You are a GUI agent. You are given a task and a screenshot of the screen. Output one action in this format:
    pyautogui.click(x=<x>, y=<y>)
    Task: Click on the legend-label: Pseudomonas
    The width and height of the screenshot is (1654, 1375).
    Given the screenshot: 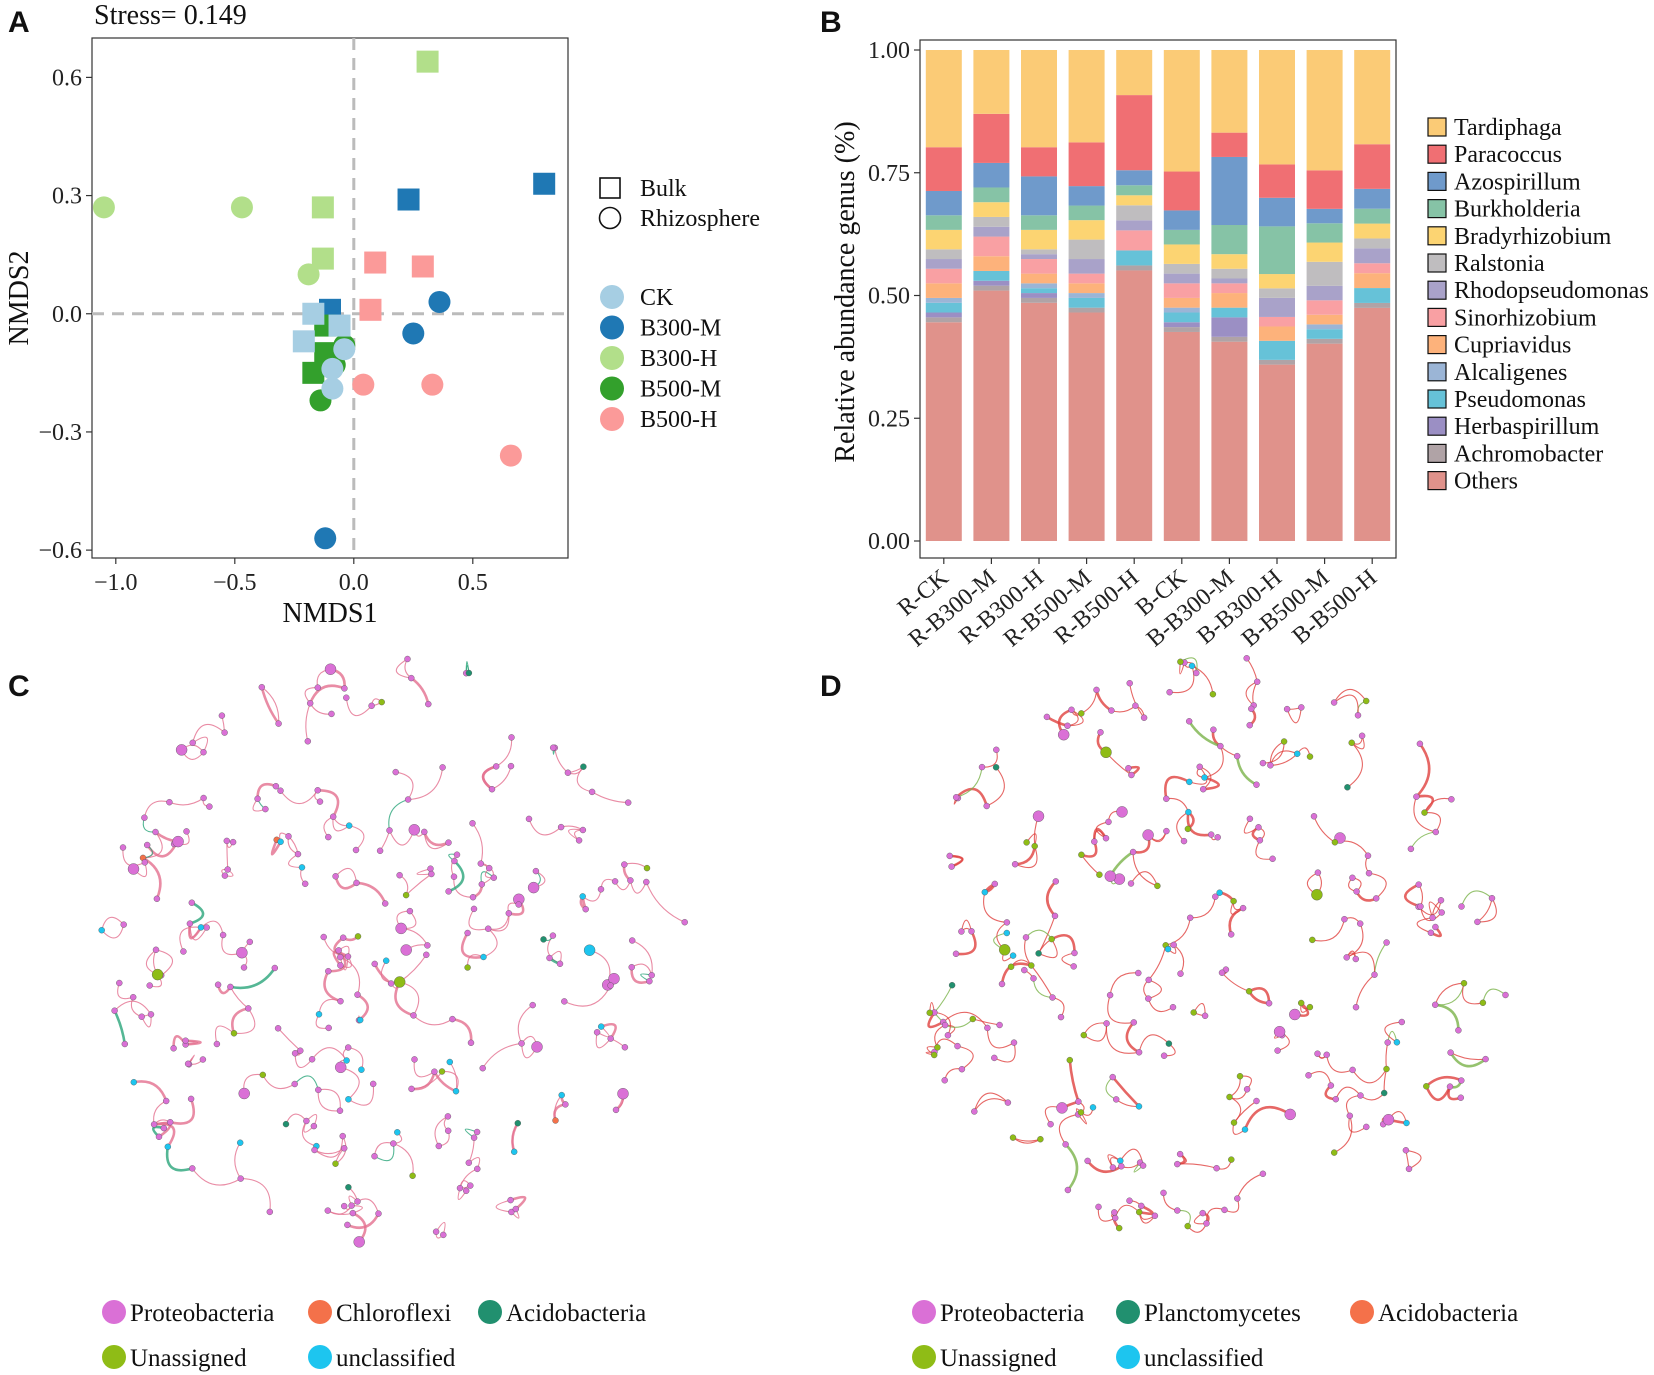 What is the action you would take?
    pyautogui.click(x=1520, y=400)
    